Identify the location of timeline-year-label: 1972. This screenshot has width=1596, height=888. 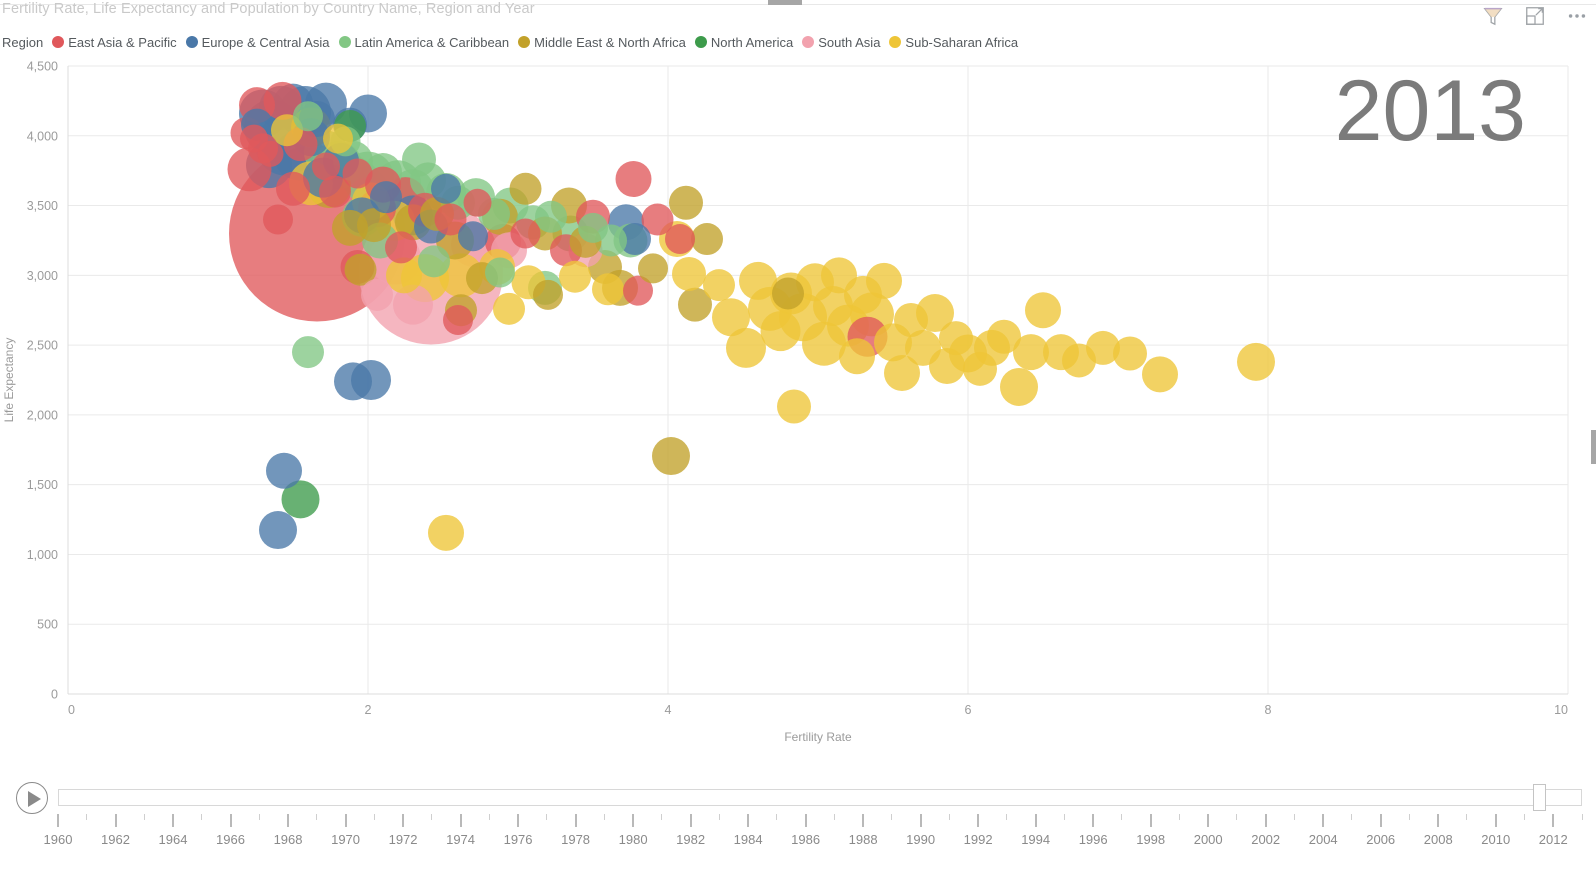
(403, 839).